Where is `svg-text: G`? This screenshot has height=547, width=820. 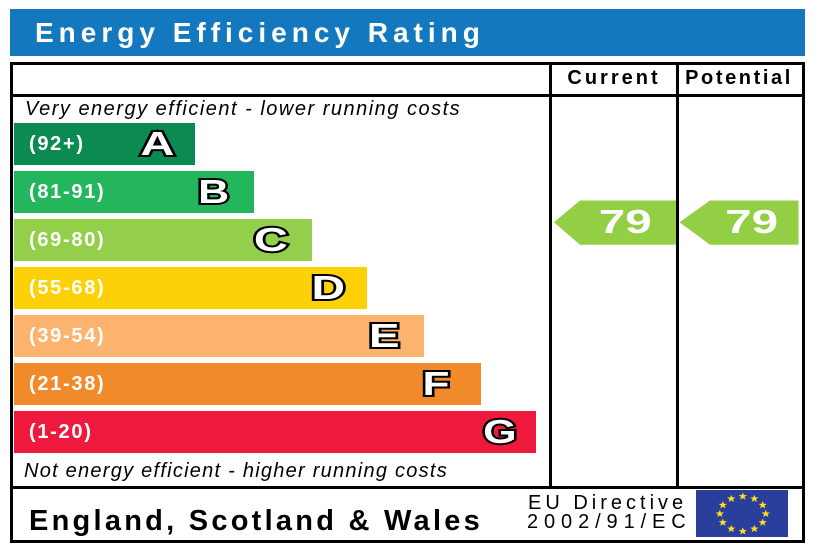
svg-text: G is located at coordinates (500, 431).